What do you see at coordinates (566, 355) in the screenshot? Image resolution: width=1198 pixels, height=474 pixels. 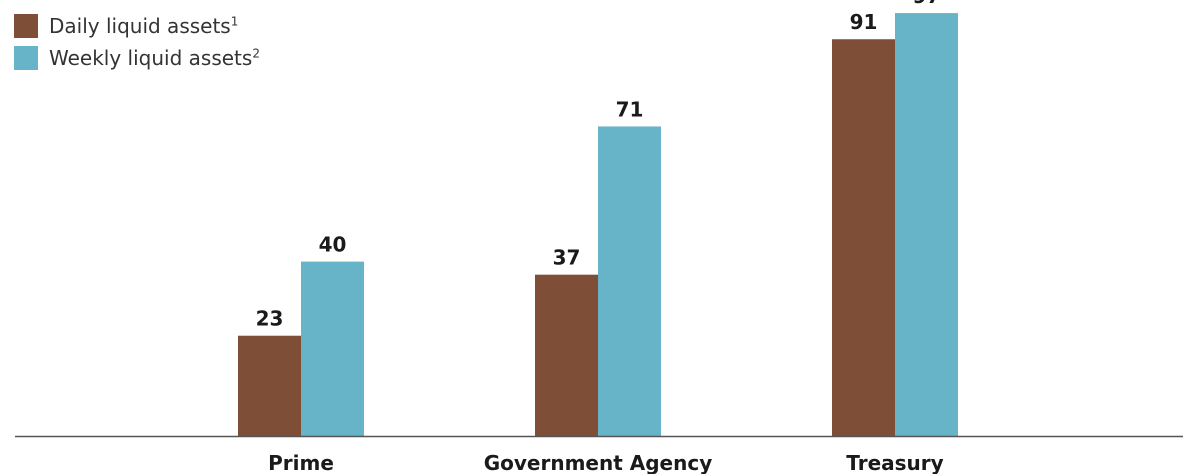 I see `bar-government-agency-daily` at bounding box center [566, 355].